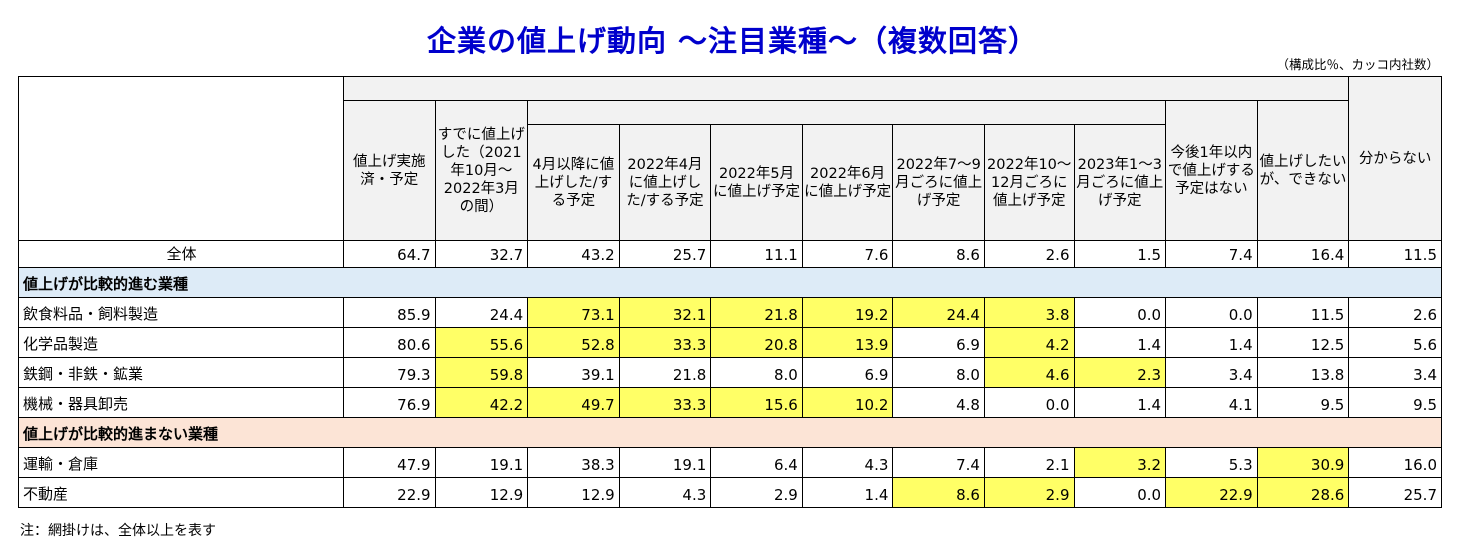 This screenshot has height=544, width=1465. What do you see at coordinates (573, 312) in the screenshot?
I see `table-cell: 73.1` at bounding box center [573, 312].